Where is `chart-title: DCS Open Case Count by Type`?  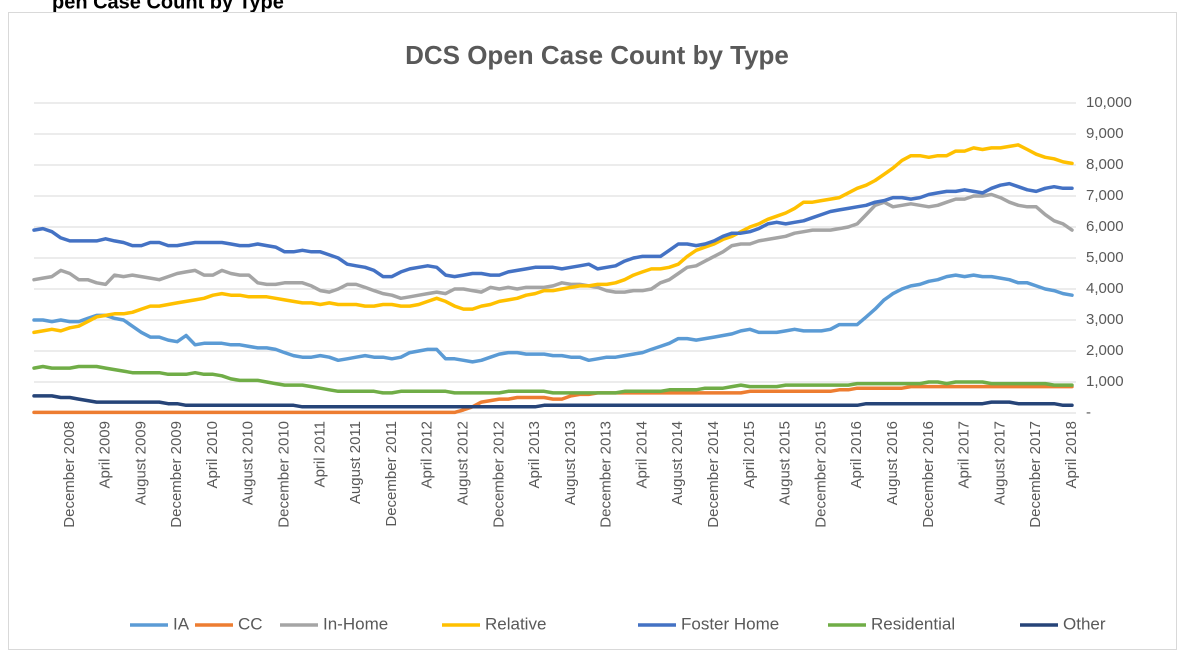 chart-title: DCS Open Case Count by Type is located at coordinates (597, 55).